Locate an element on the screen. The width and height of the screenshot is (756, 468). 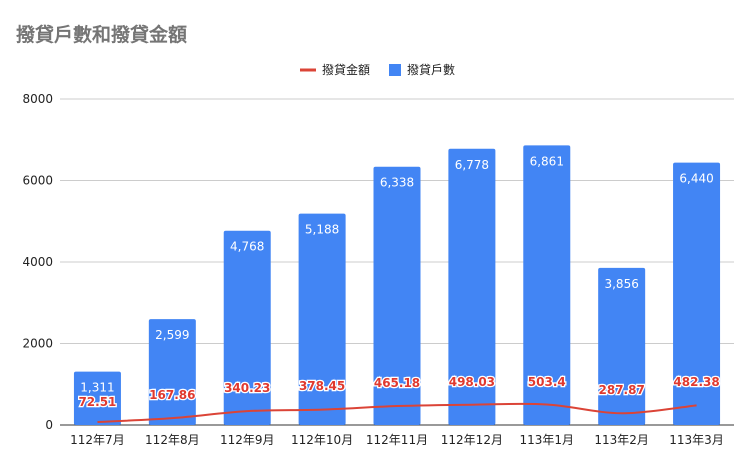
line-data-label: 287.87 is located at coordinates (622, 390).